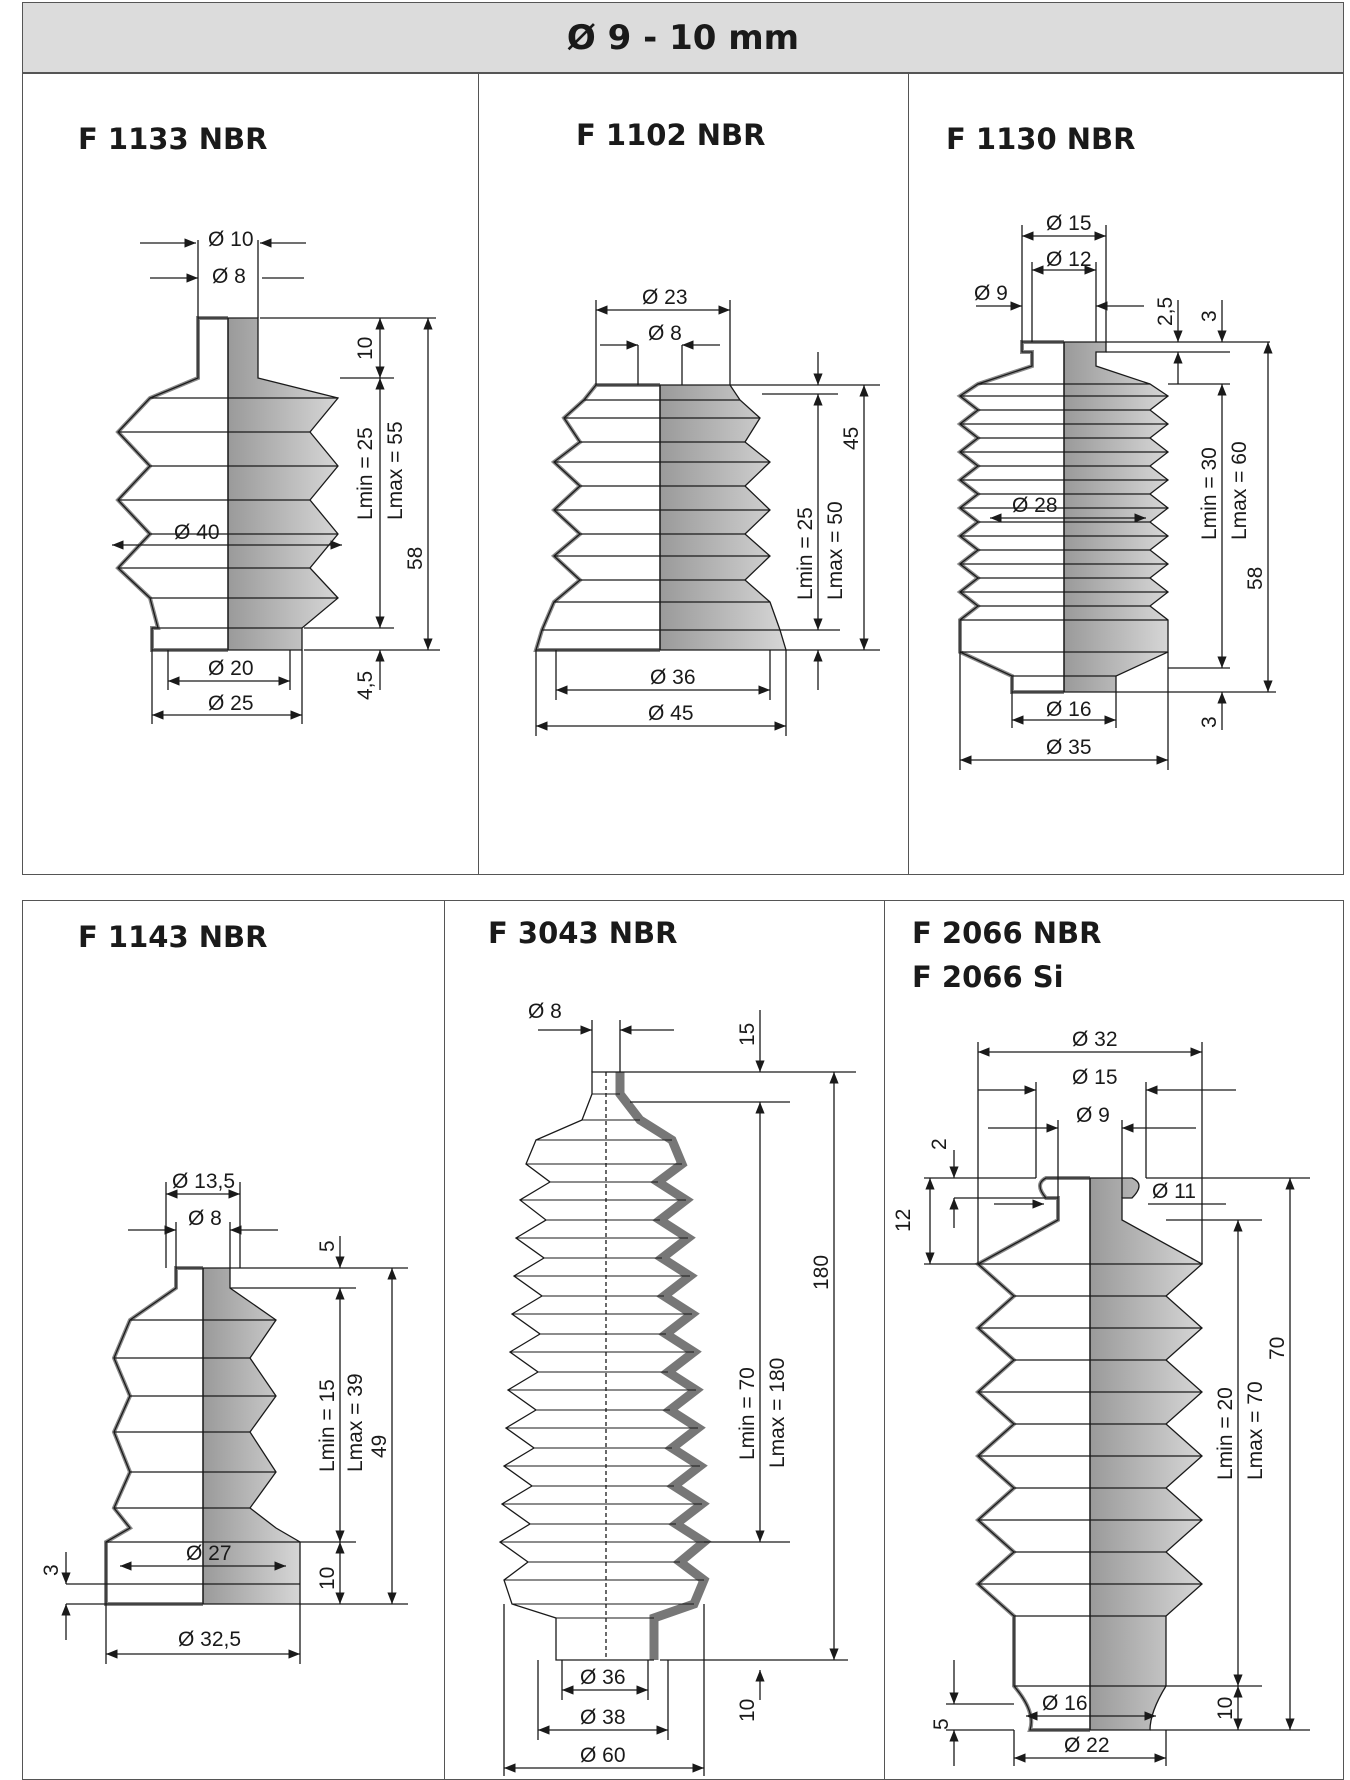 This screenshot has height=1780, width=1350. I want to click on dim-f3043-top: Ø 8, so click(545, 1011).